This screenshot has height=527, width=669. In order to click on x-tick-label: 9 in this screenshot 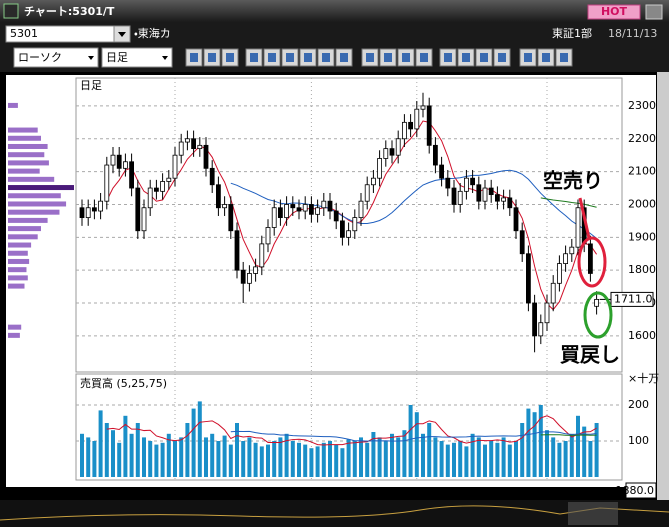, I will do `click(311, 491)`.